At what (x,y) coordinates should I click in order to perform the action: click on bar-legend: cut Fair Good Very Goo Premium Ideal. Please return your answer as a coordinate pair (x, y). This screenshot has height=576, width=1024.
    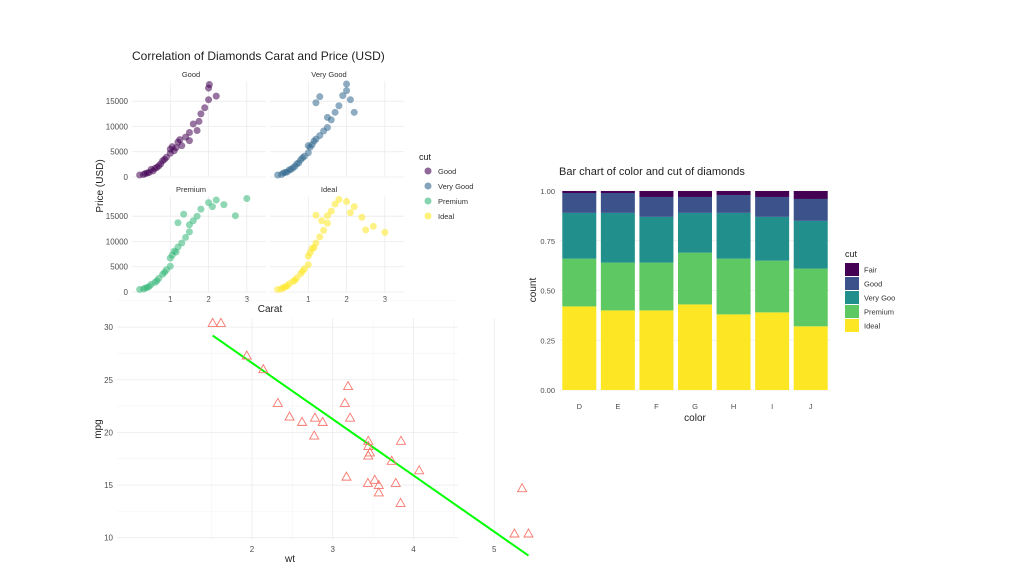
    Looking at the image, I should click on (870, 290).